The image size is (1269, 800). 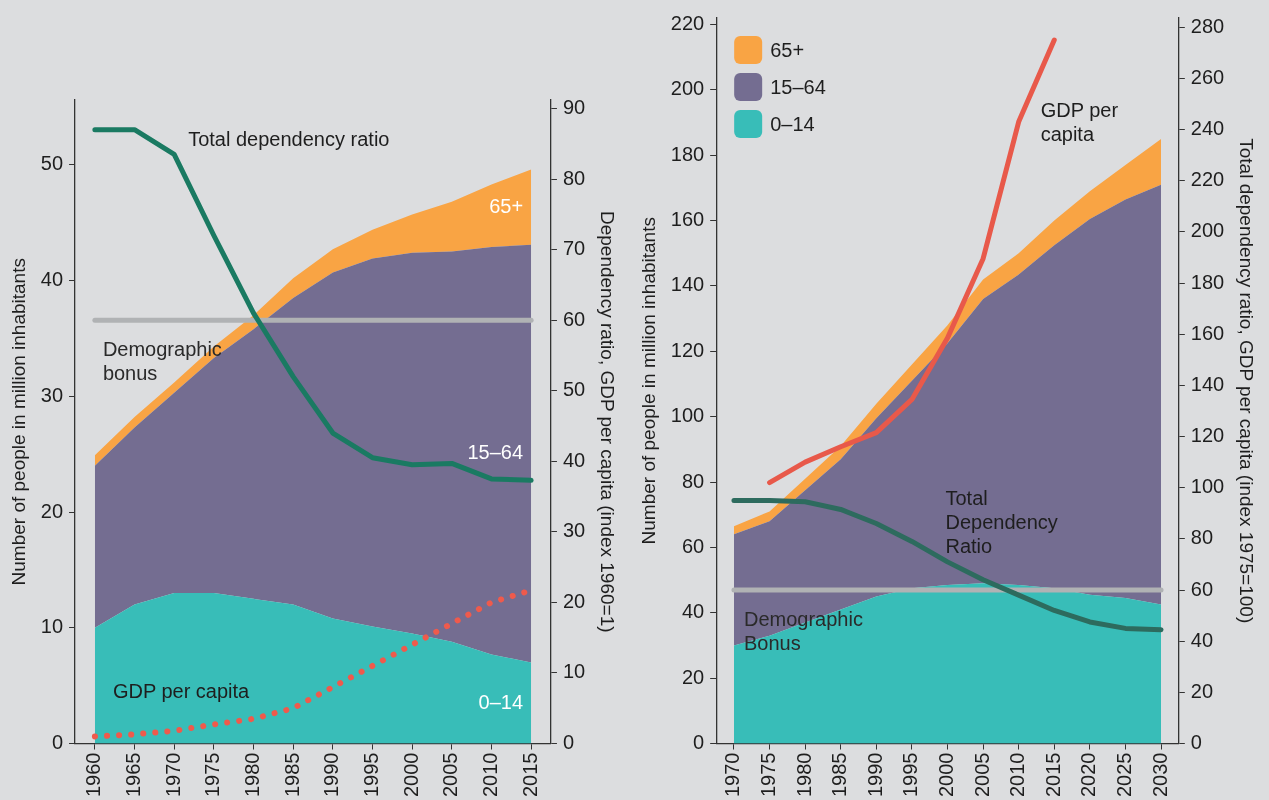 What do you see at coordinates (1207, 281) in the screenshot?
I see `y2-tick-label: 180` at bounding box center [1207, 281].